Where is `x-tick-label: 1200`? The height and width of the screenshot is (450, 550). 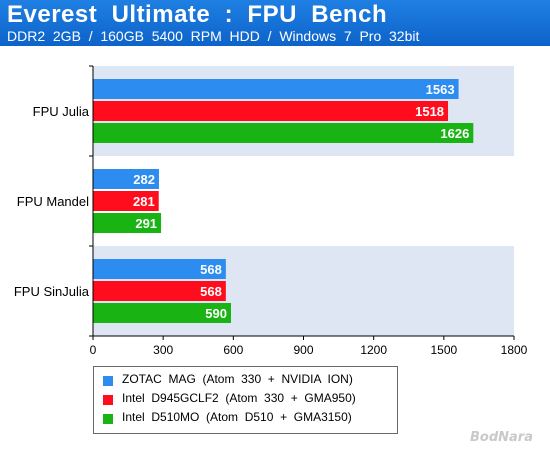 x-tick-label: 1200 is located at coordinates (373, 350).